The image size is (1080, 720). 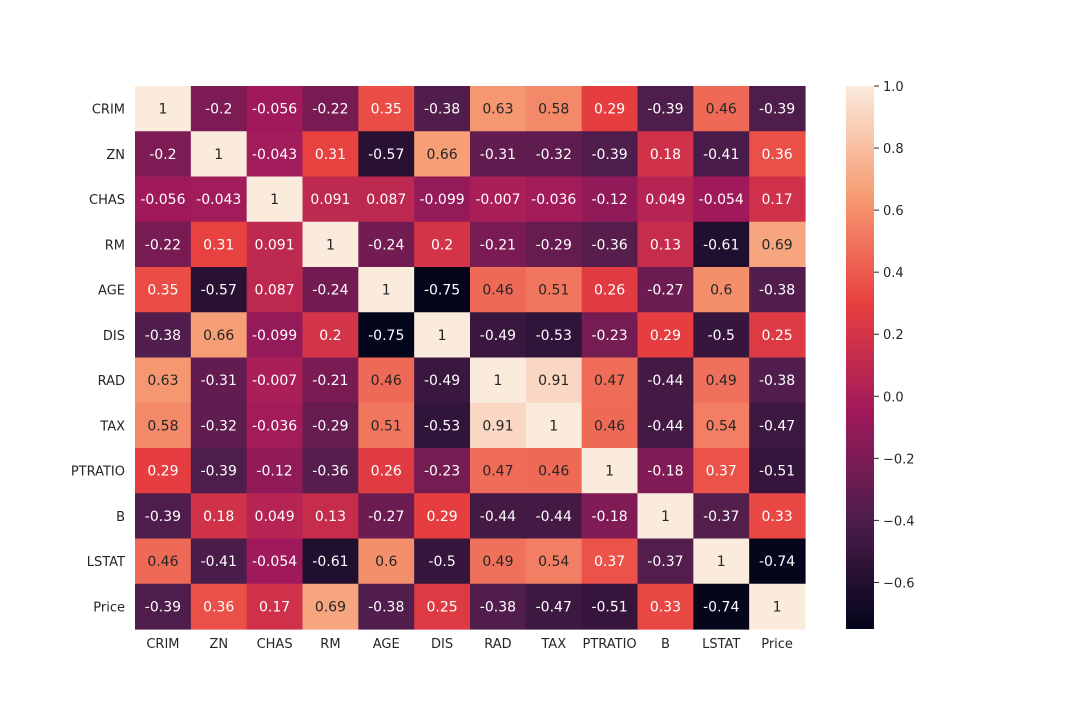 I want to click on heatmap-cell-ptratio-zn, so click(x=219, y=471).